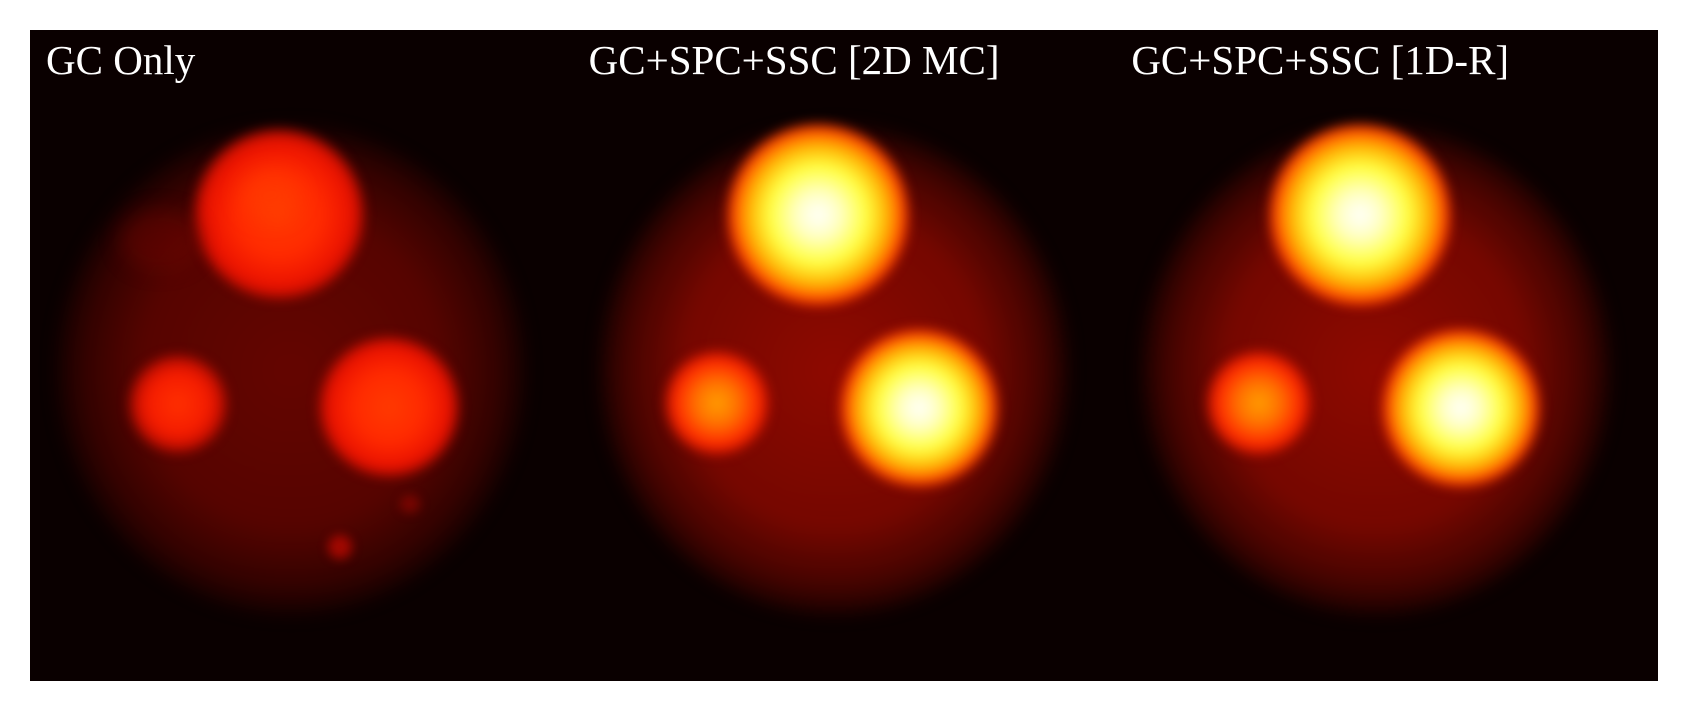 Image resolution: width=1687 pixels, height=711 pixels. I want to click on panel-title: GC+SPC+SSC [2D MC], so click(794, 60).